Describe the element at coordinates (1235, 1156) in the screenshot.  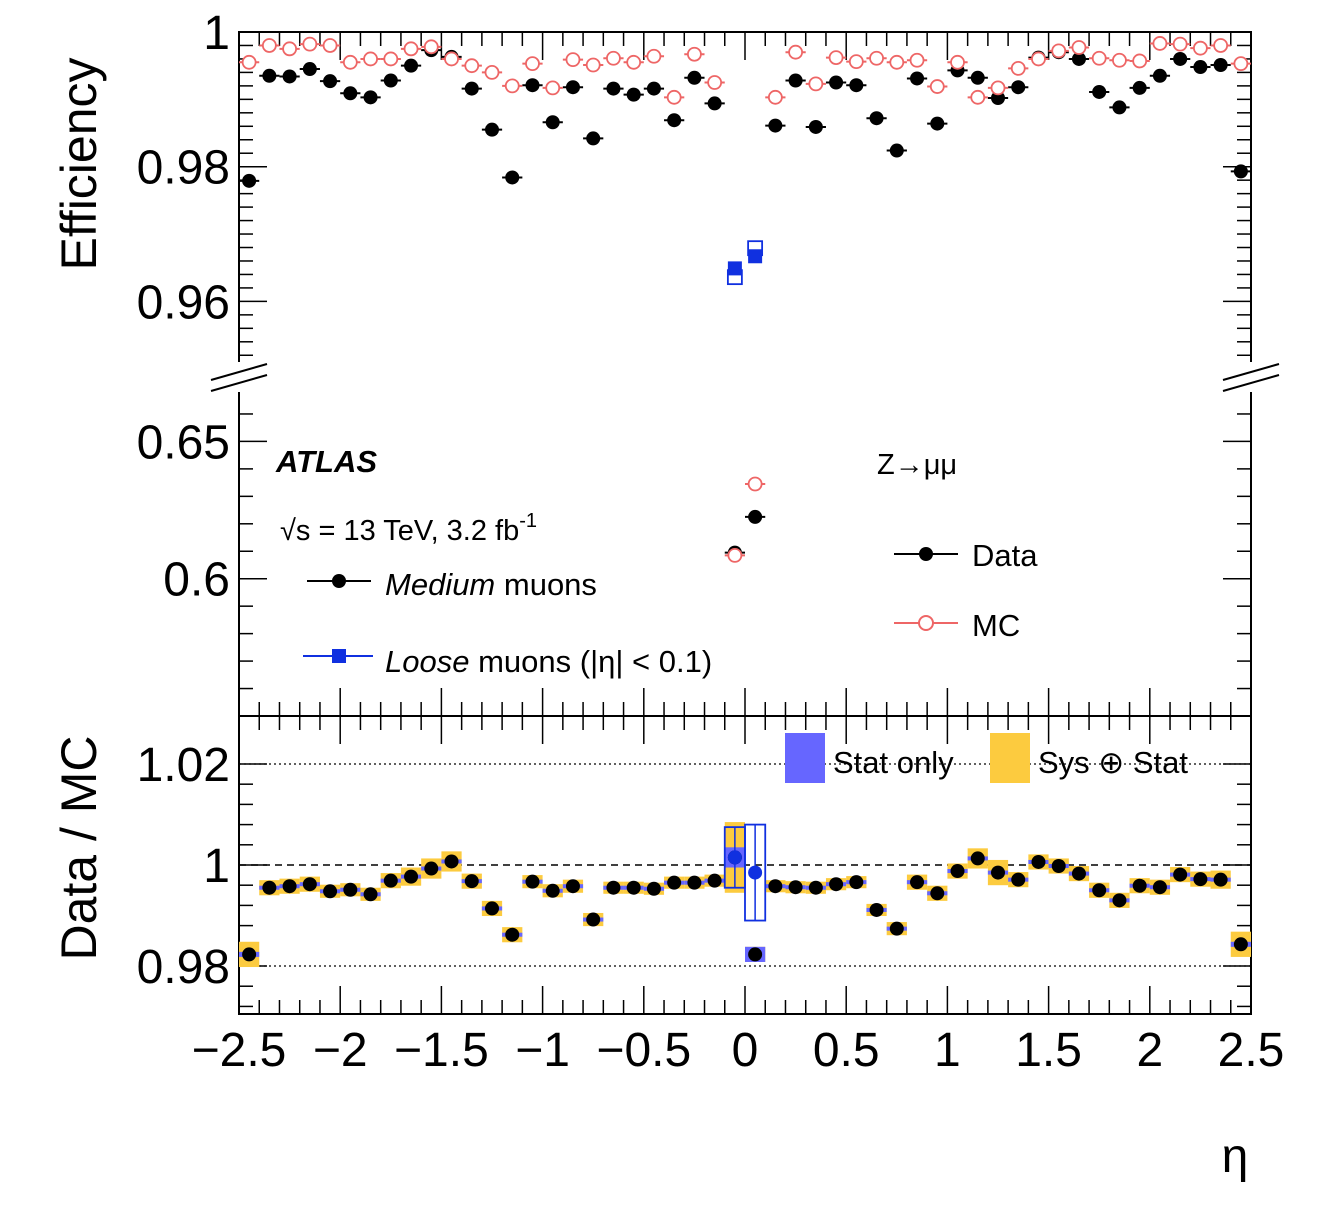
I see `x-axis-title: η` at that location.